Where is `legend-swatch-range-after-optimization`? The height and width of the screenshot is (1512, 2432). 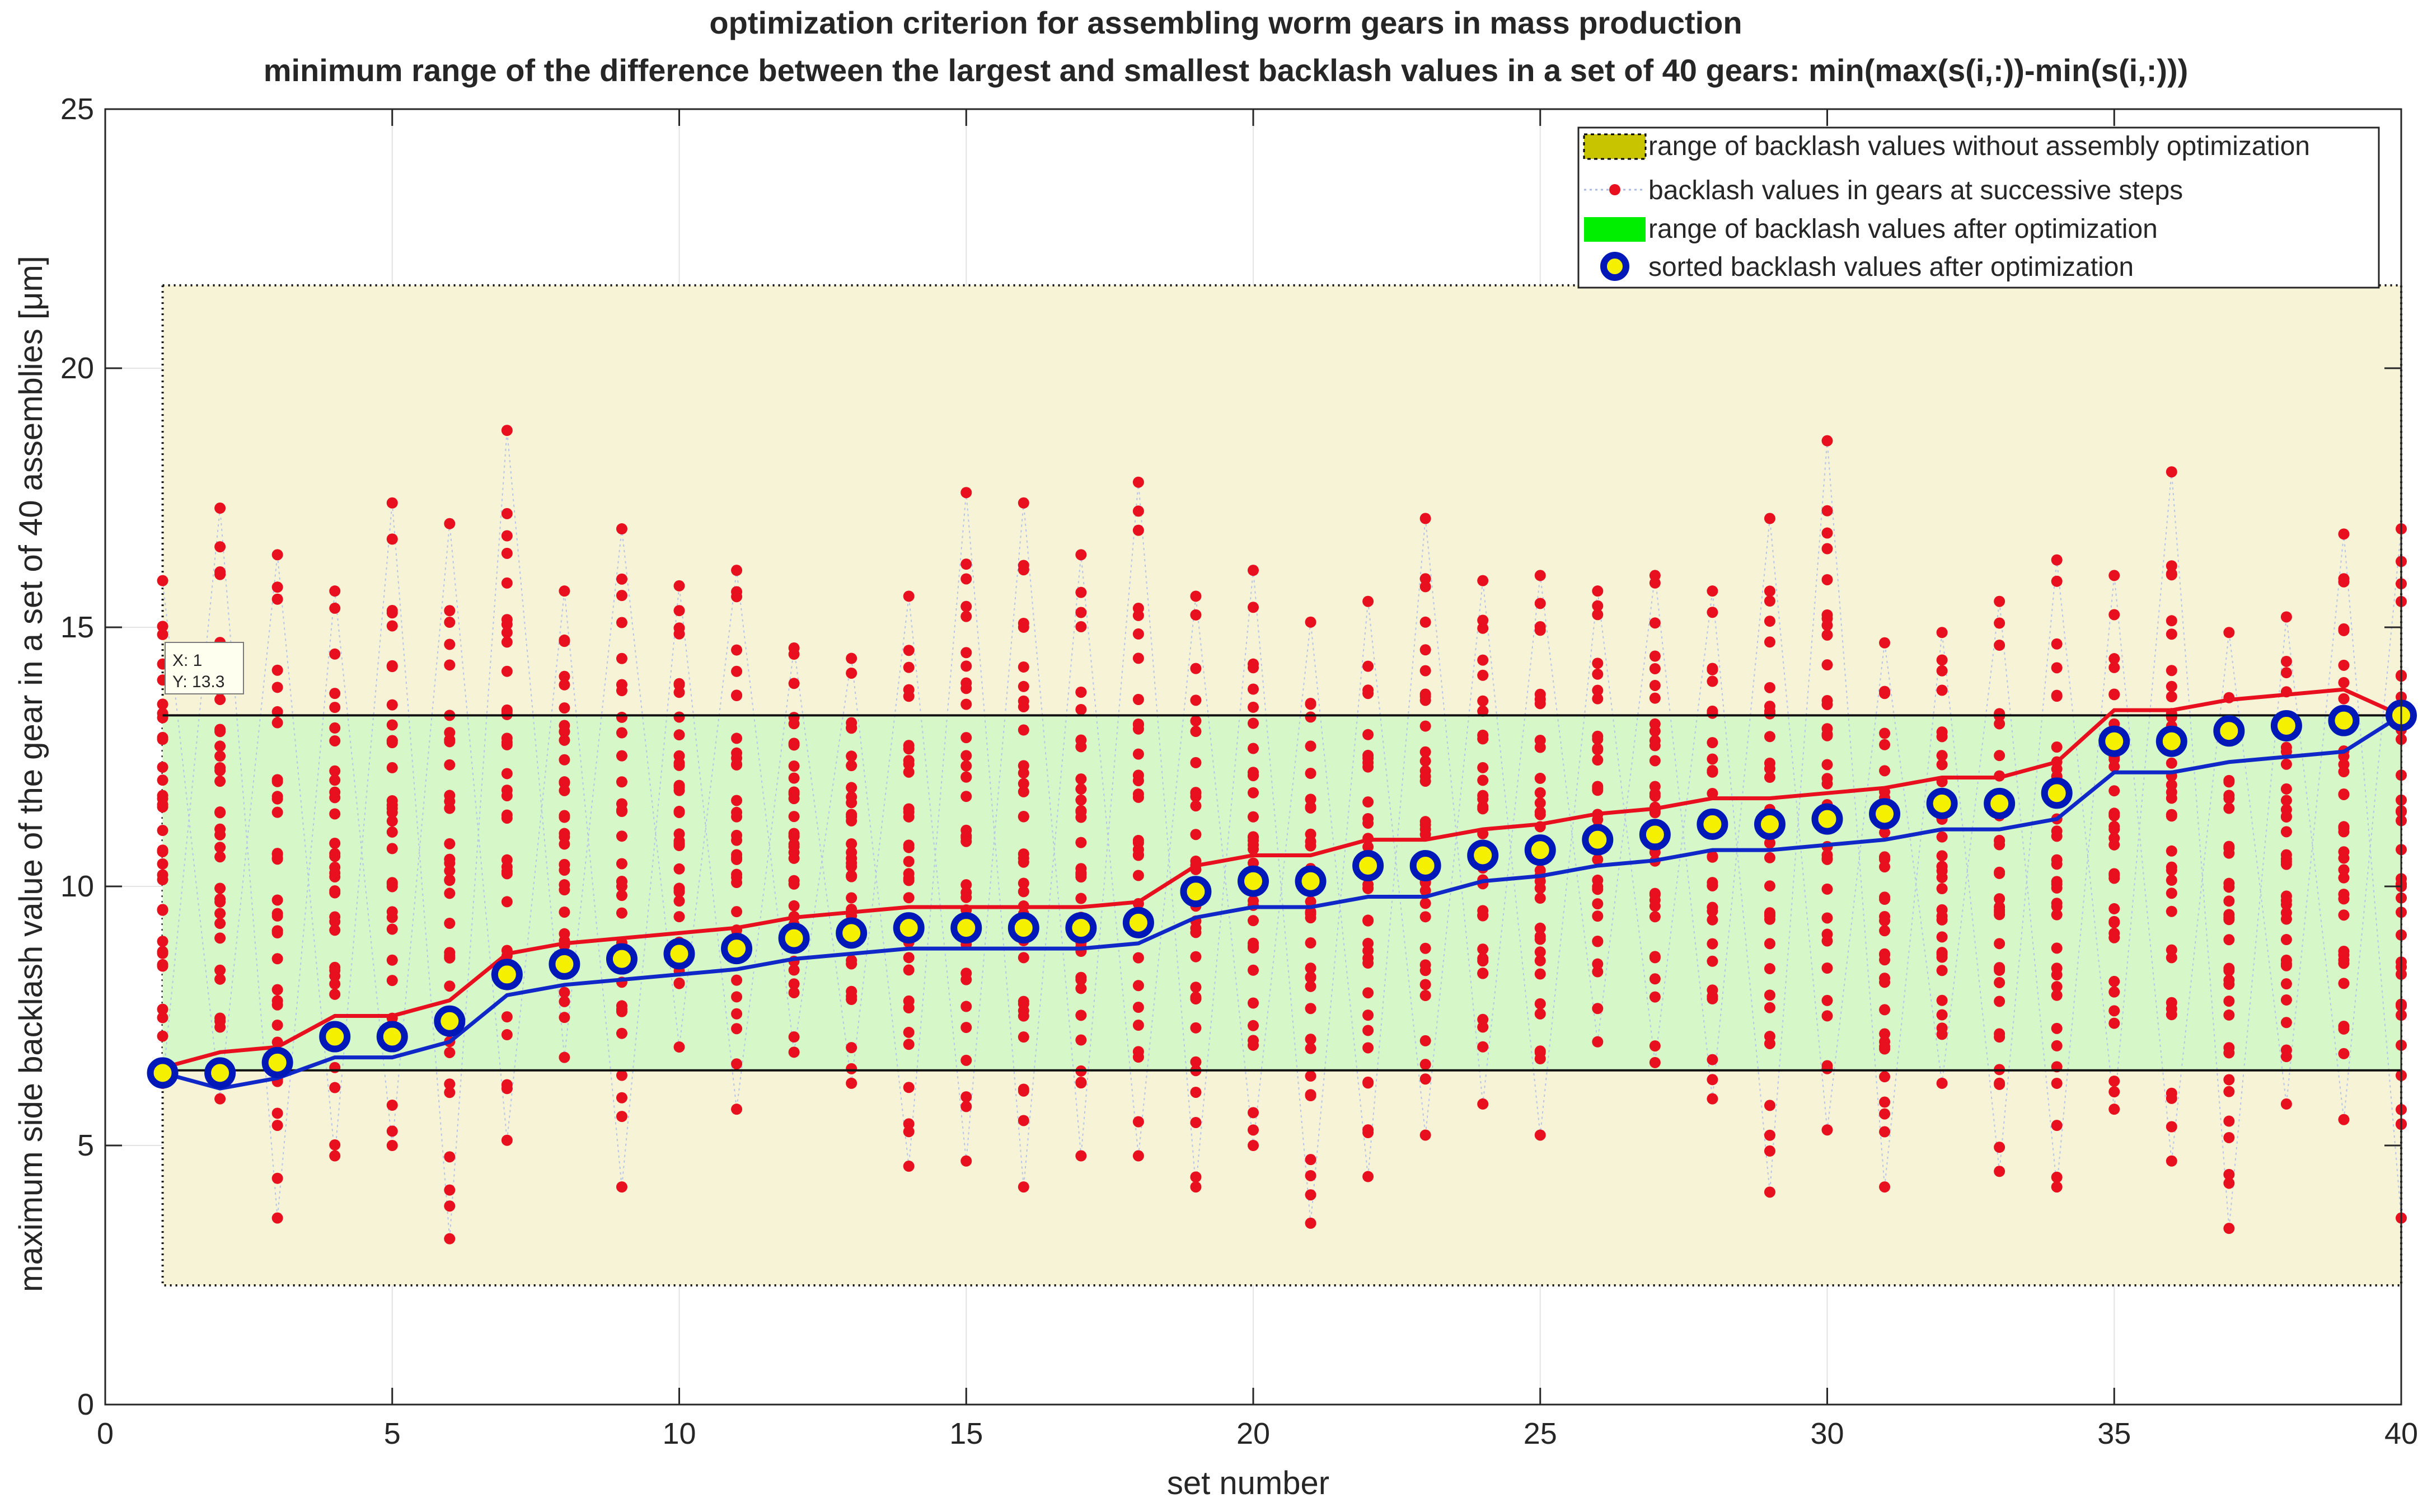 legend-swatch-range-after-optimization is located at coordinates (1615, 229).